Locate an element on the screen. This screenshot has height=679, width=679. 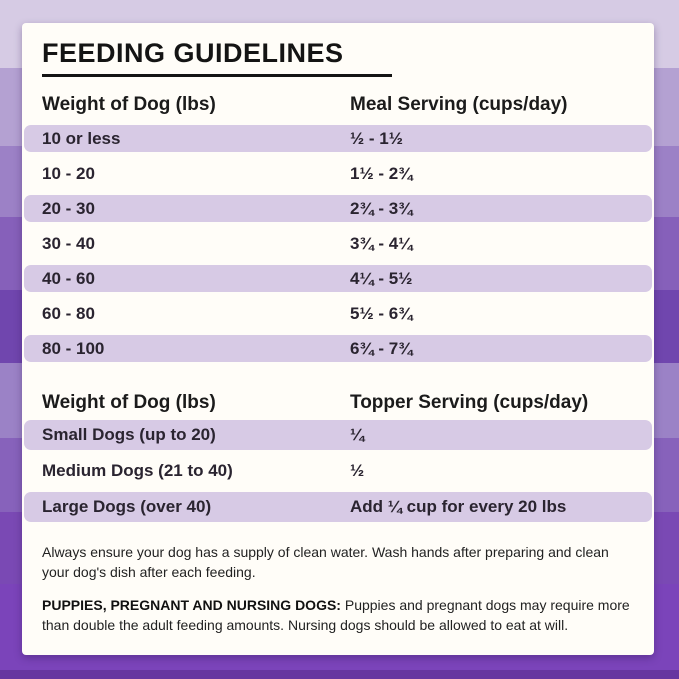
table-row: 30 - 40 3¾ - 4¼ is located at coordinates (338, 243).